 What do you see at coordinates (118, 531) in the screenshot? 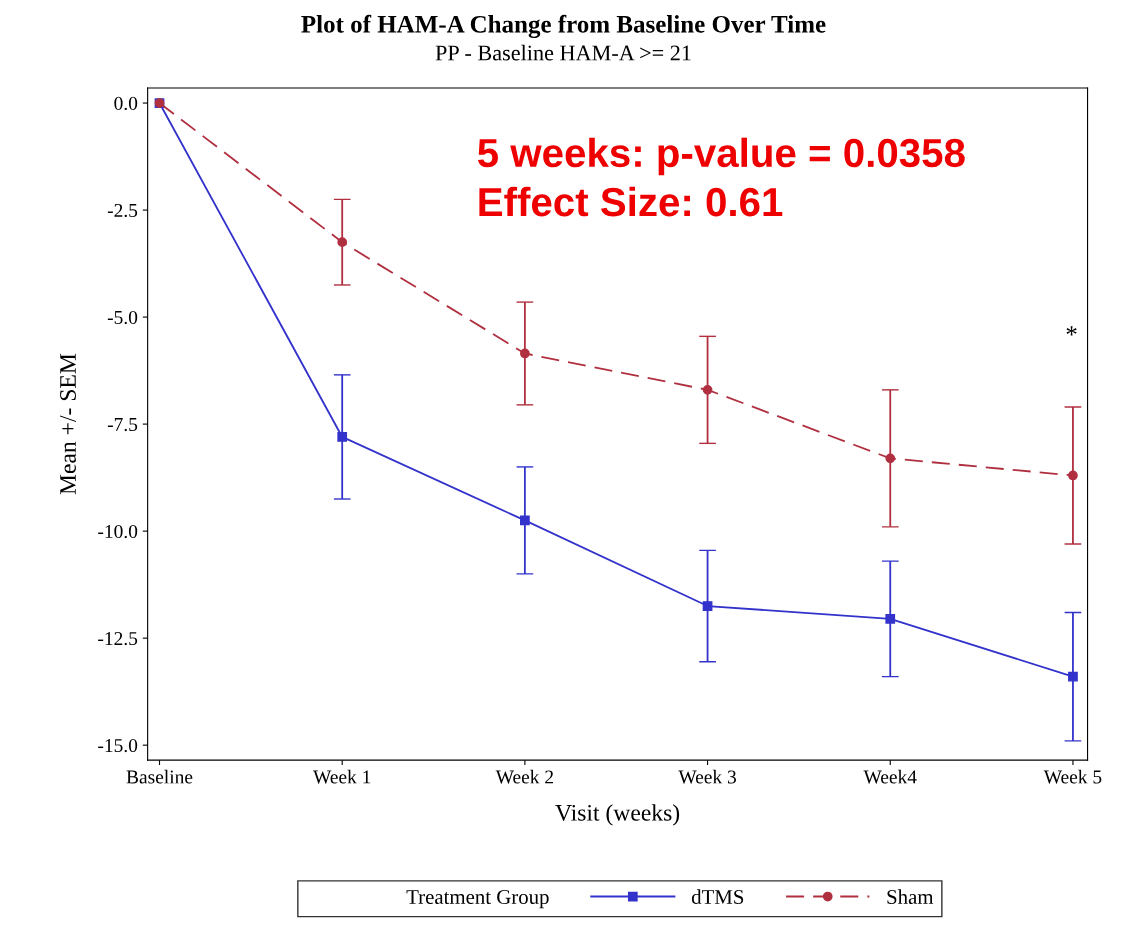
I see `y-tick-label: -10.0` at bounding box center [118, 531].